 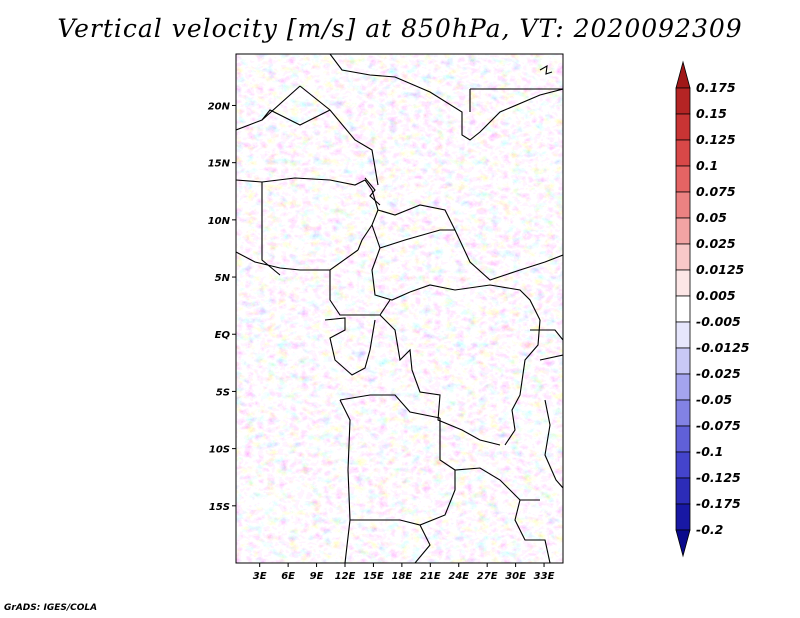 What do you see at coordinates (219, 106) in the screenshot?
I see `lat-label: 20N` at bounding box center [219, 106].